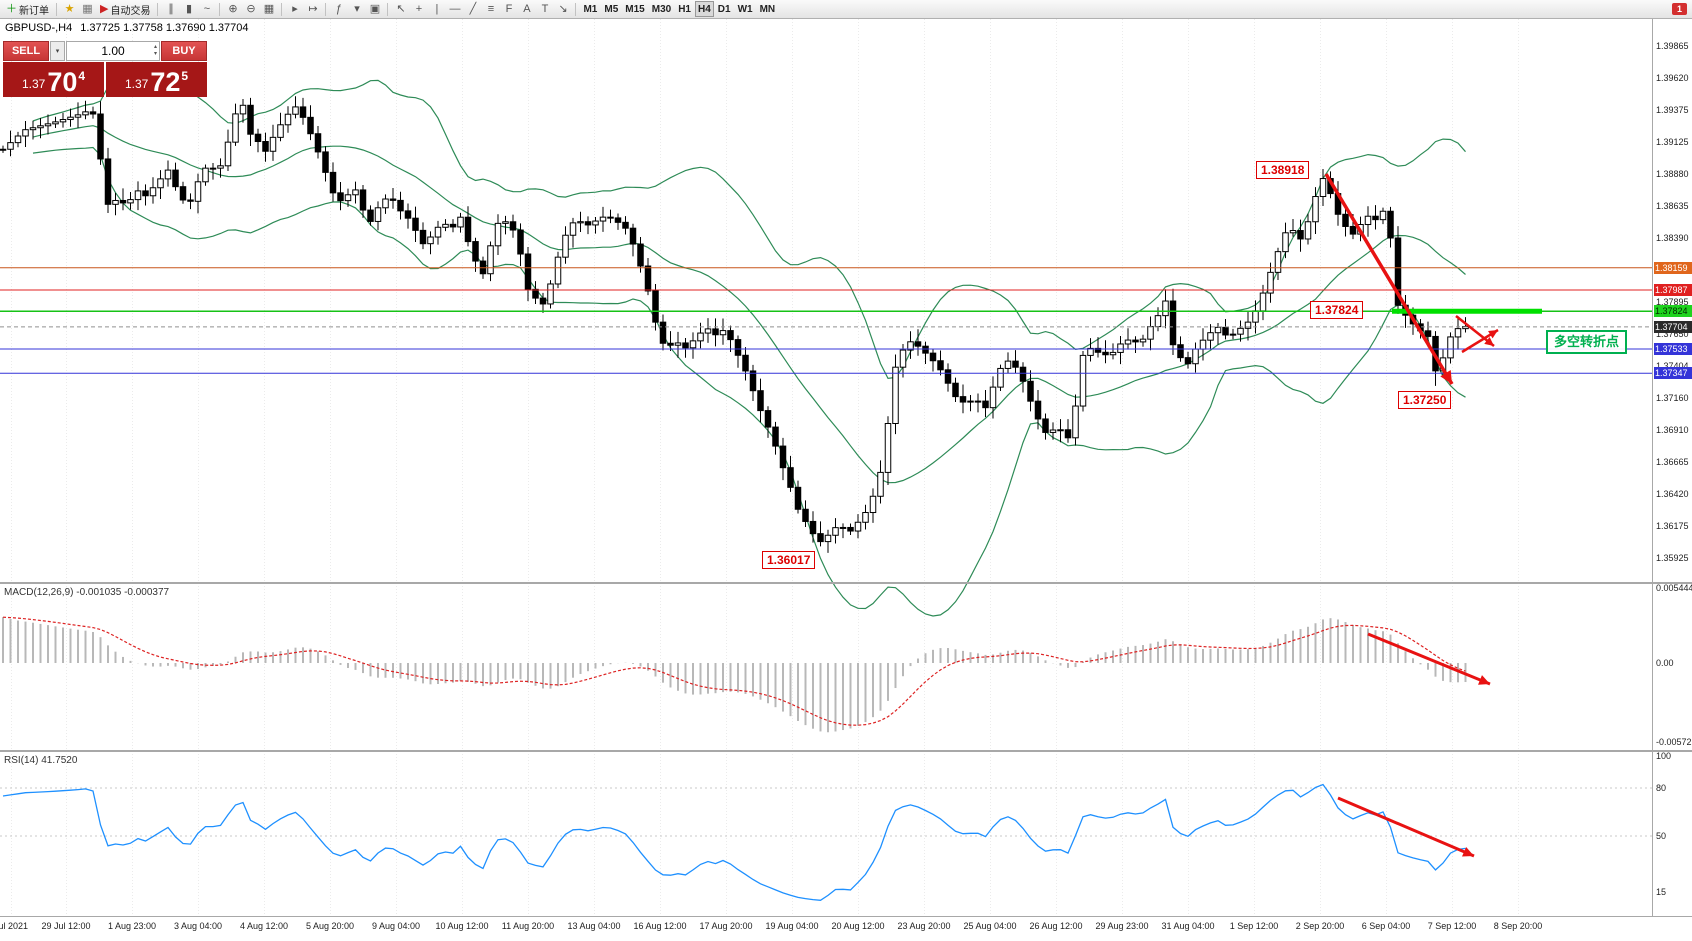  Describe the element at coordinates (125, 9) in the screenshot. I see `auto-trading-button: ▶ 自动交易` at that location.